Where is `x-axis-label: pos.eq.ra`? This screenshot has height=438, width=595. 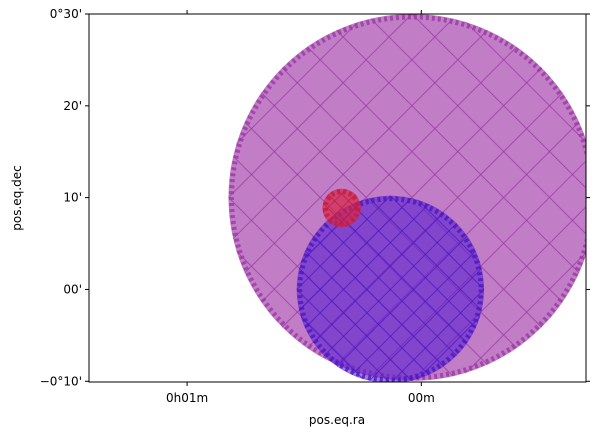
x-axis-label: pos.eq.ra is located at coordinates (337, 420).